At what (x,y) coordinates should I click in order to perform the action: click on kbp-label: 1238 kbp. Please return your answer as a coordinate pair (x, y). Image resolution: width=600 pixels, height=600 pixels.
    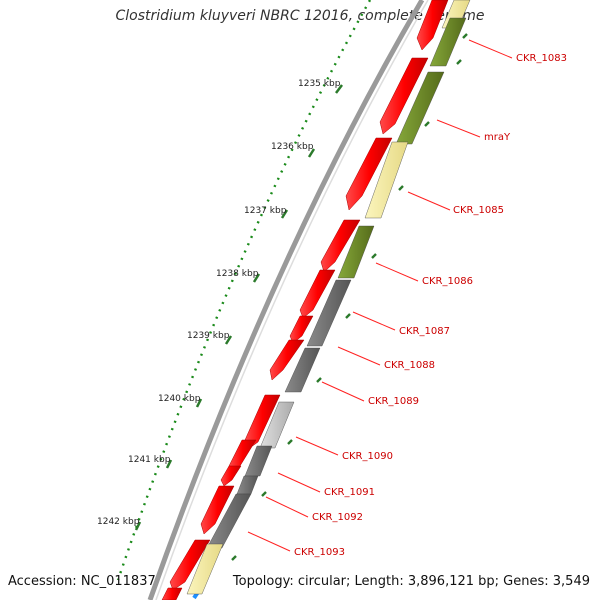
    Looking at the image, I should click on (237, 274).